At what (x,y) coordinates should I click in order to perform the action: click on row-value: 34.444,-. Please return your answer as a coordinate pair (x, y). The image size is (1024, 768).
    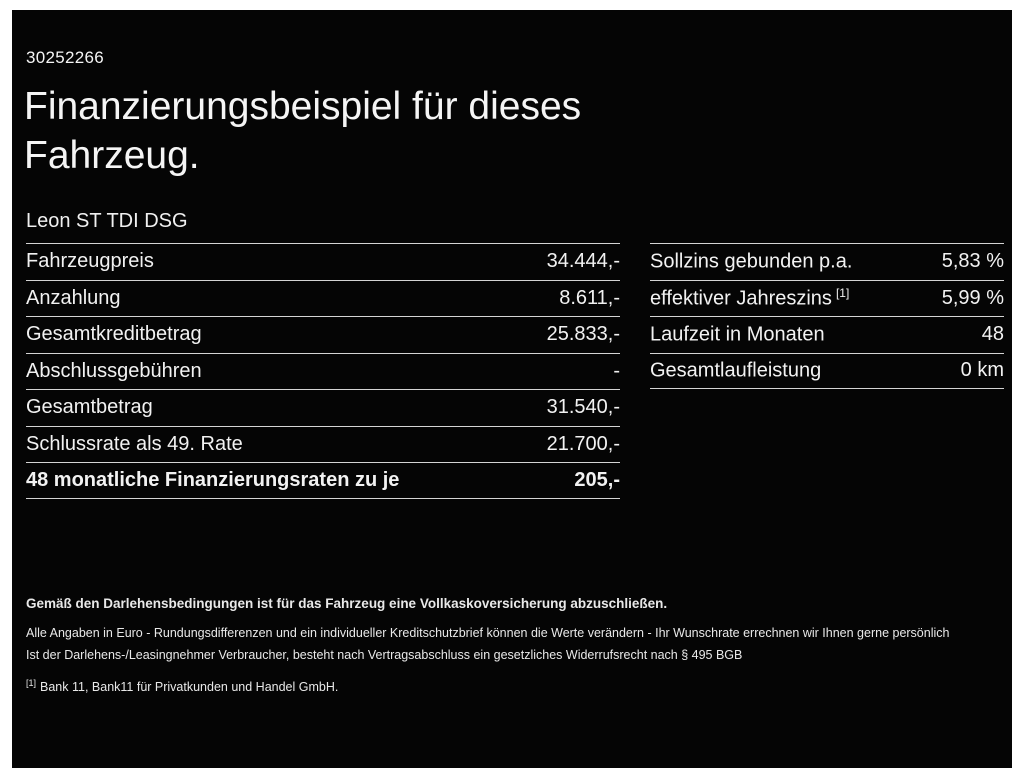
    Looking at the image, I should click on (583, 261).